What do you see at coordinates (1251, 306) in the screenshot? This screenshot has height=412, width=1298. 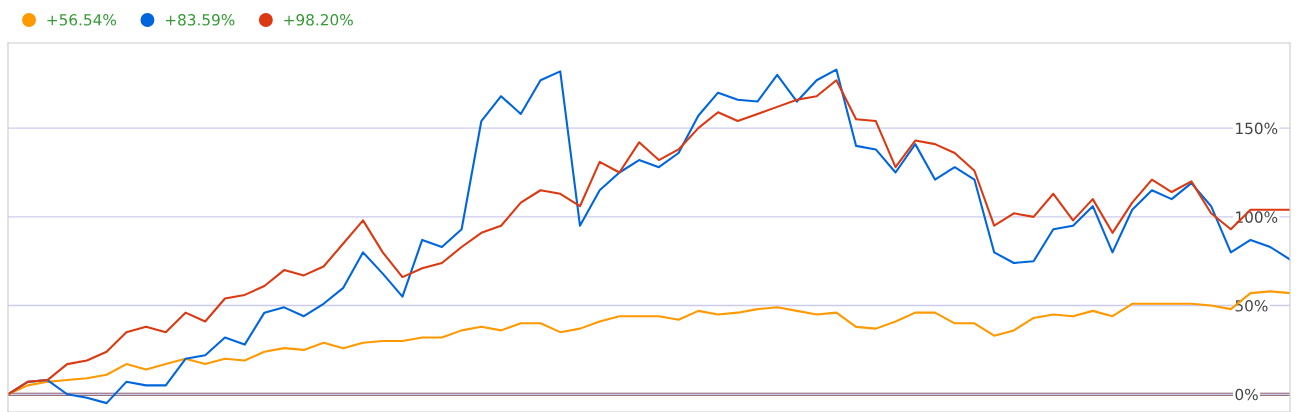 I see `y-tick-label: 50%` at bounding box center [1251, 306].